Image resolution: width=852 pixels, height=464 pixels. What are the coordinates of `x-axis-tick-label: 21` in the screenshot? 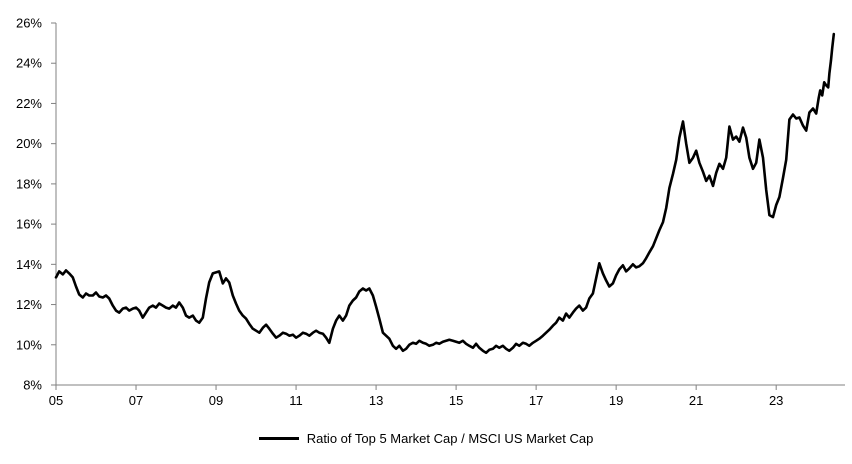 It's located at (696, 400).